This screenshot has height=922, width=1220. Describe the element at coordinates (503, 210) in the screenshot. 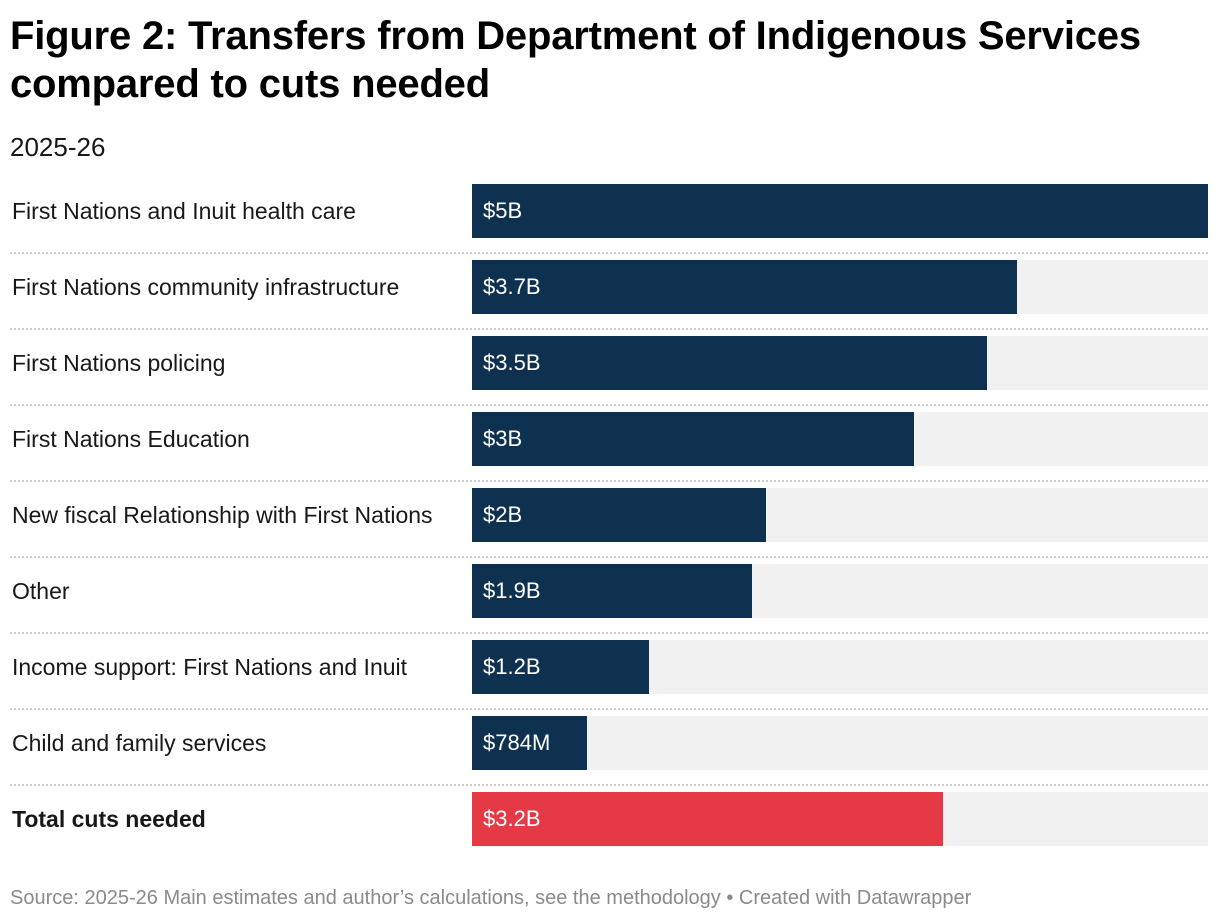

I see `value-label: $5B` at that location.